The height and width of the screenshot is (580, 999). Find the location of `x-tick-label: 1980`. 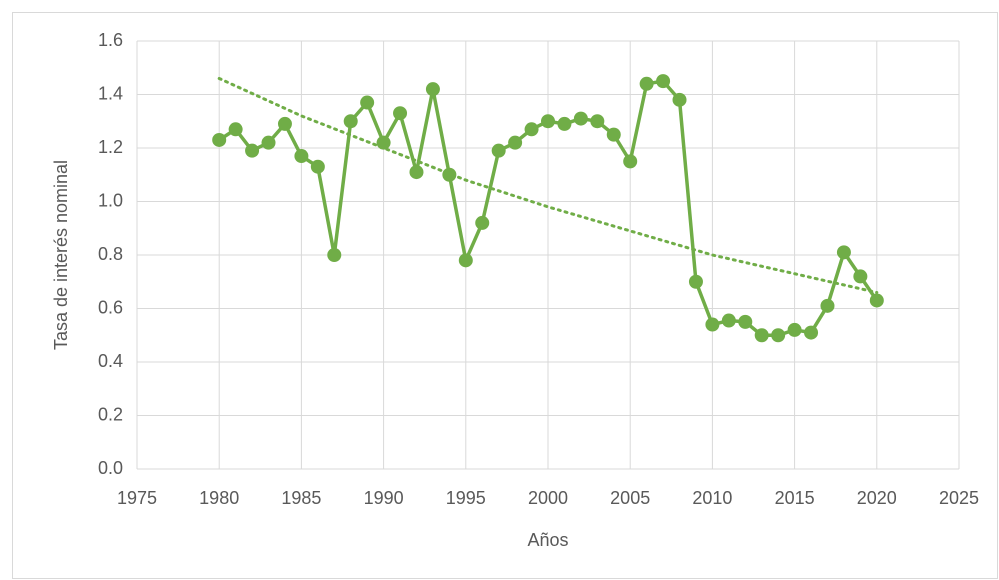

x-tick-label: 1980 is located at coordinates (219, 498).